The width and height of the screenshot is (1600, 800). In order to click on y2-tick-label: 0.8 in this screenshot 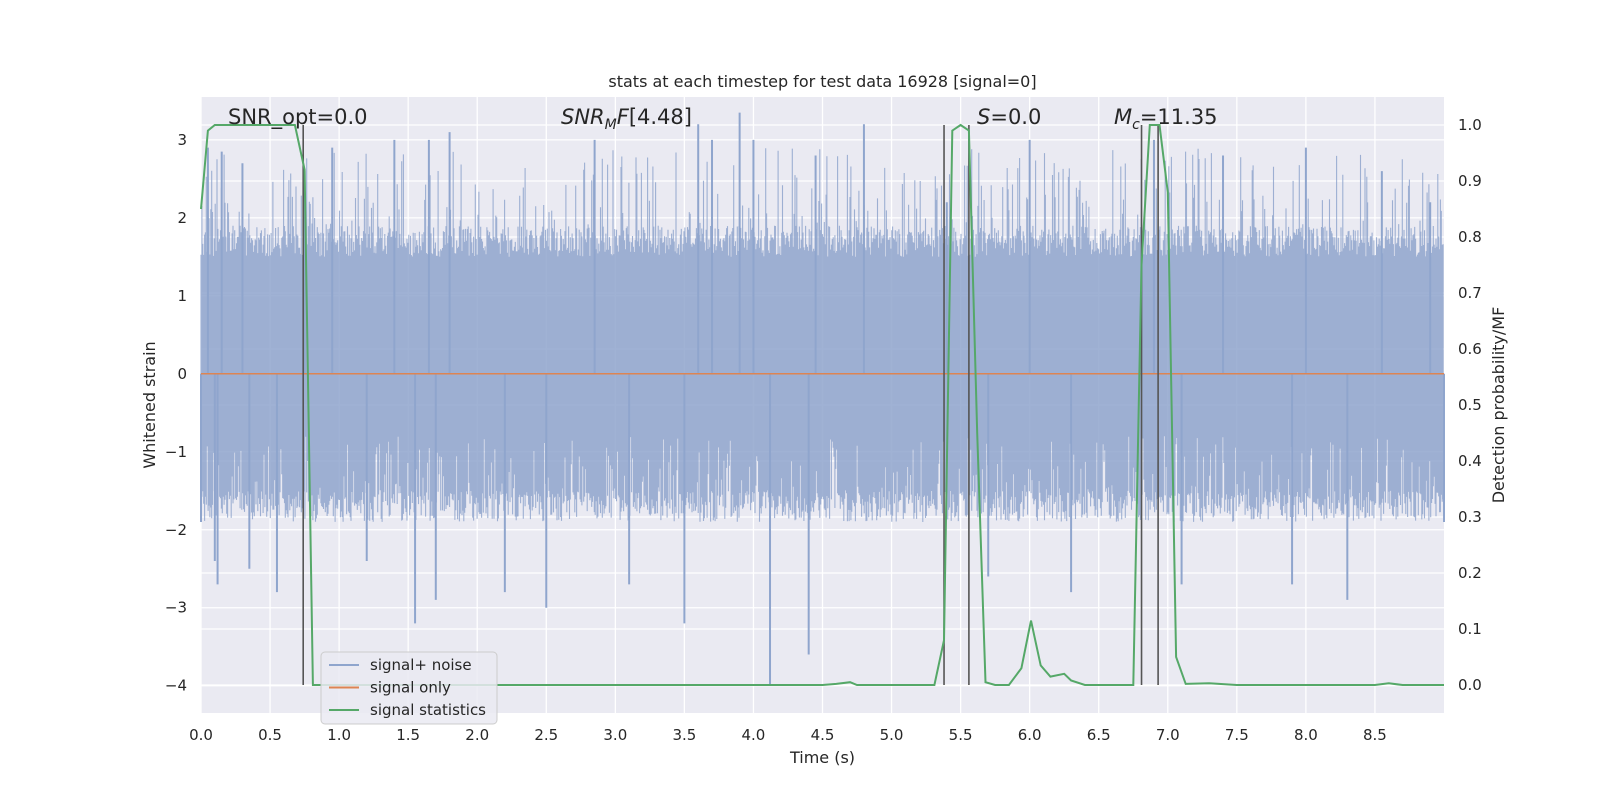, I will do `click(1470, 237)`.